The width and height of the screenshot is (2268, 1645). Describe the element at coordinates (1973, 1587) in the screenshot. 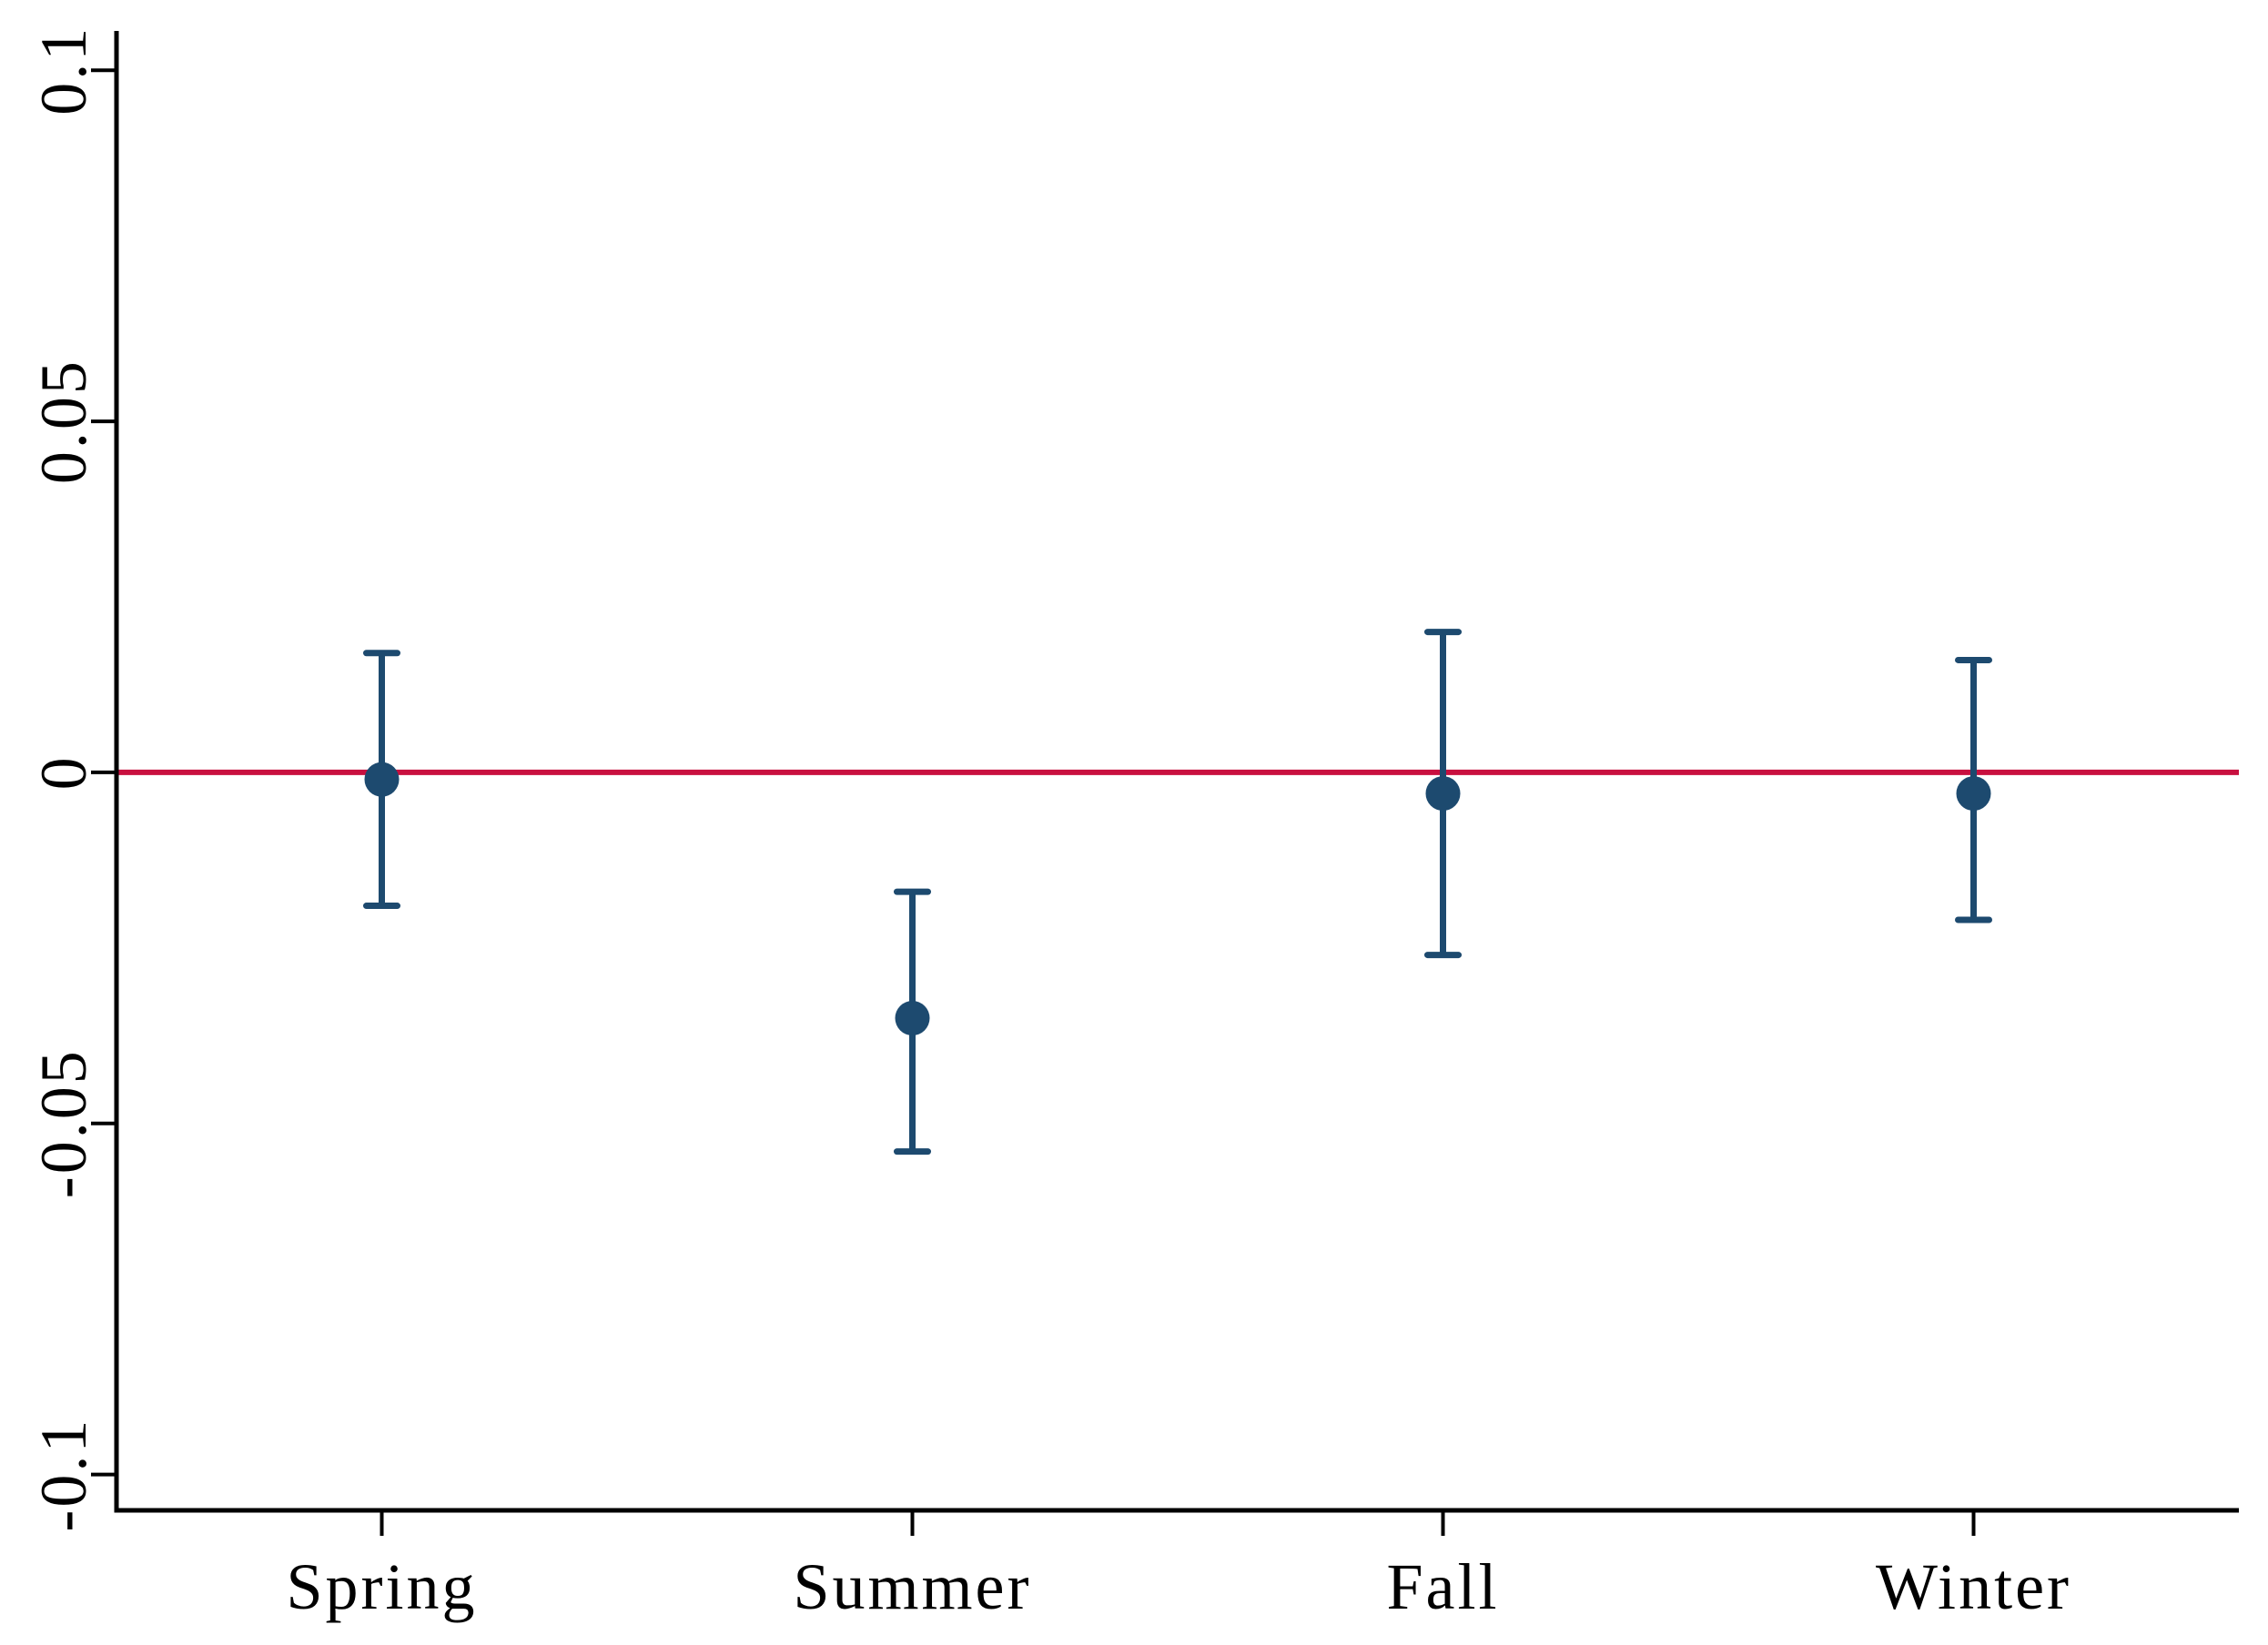

I see `x-tick-label: Winter` at that location.